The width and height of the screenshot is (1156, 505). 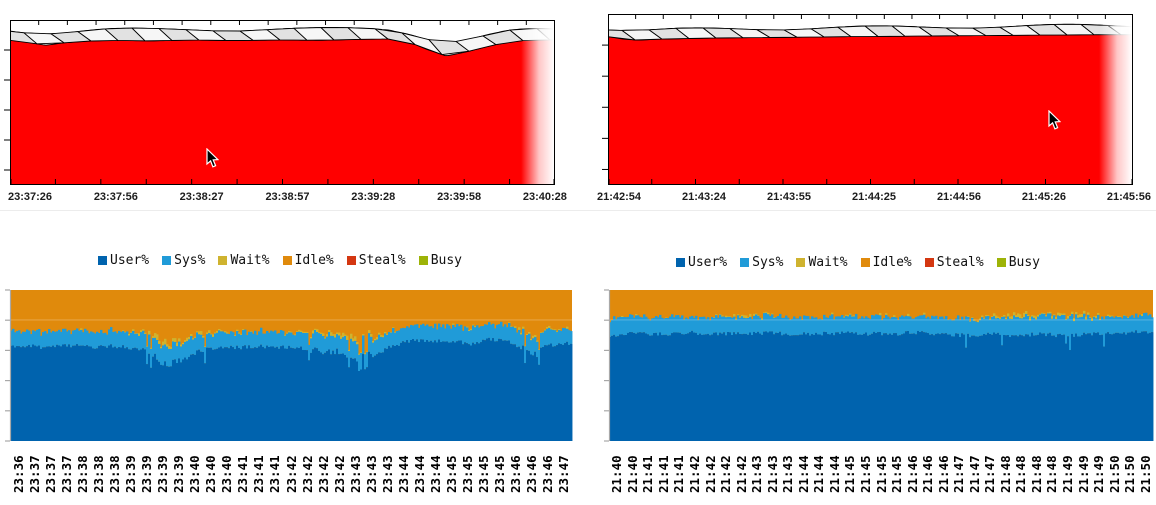 I want to click on legend-label: Wait%, so click(x=250, y=260).